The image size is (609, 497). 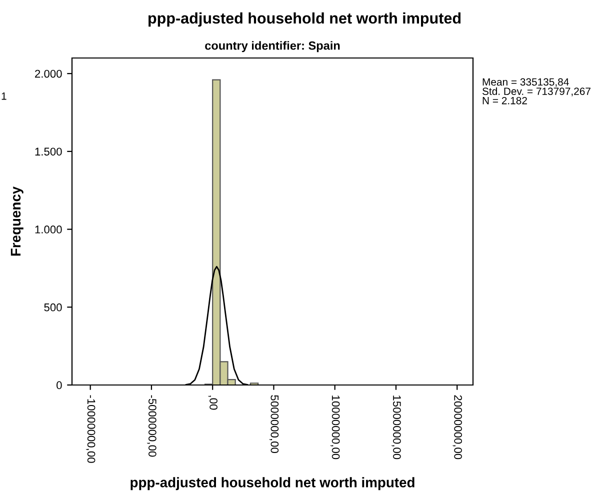 I want to click on text: Mean = 335135,84 Std. Dev. = 713797,267 N = 2.182, so click(x=536, y=91).